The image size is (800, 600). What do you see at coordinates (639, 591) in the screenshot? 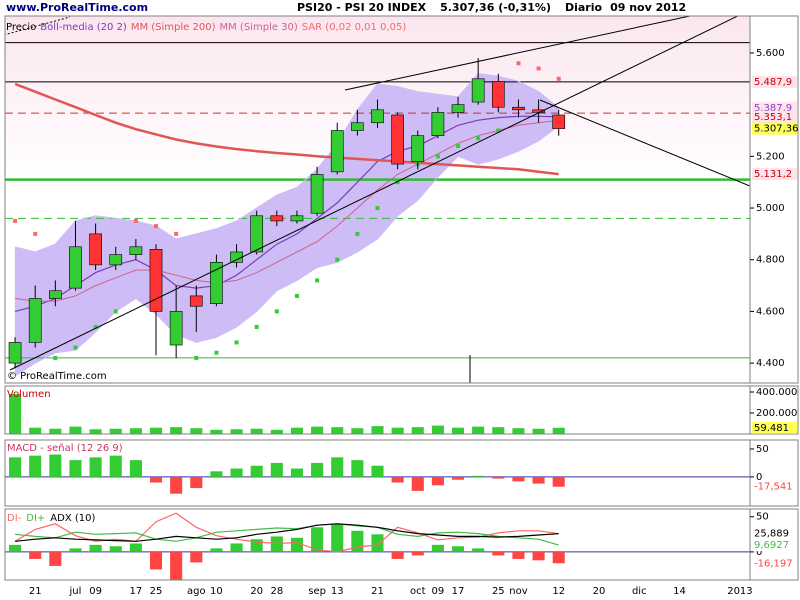
I see `x-tick-label: dic` at bounding box center [639, 591].